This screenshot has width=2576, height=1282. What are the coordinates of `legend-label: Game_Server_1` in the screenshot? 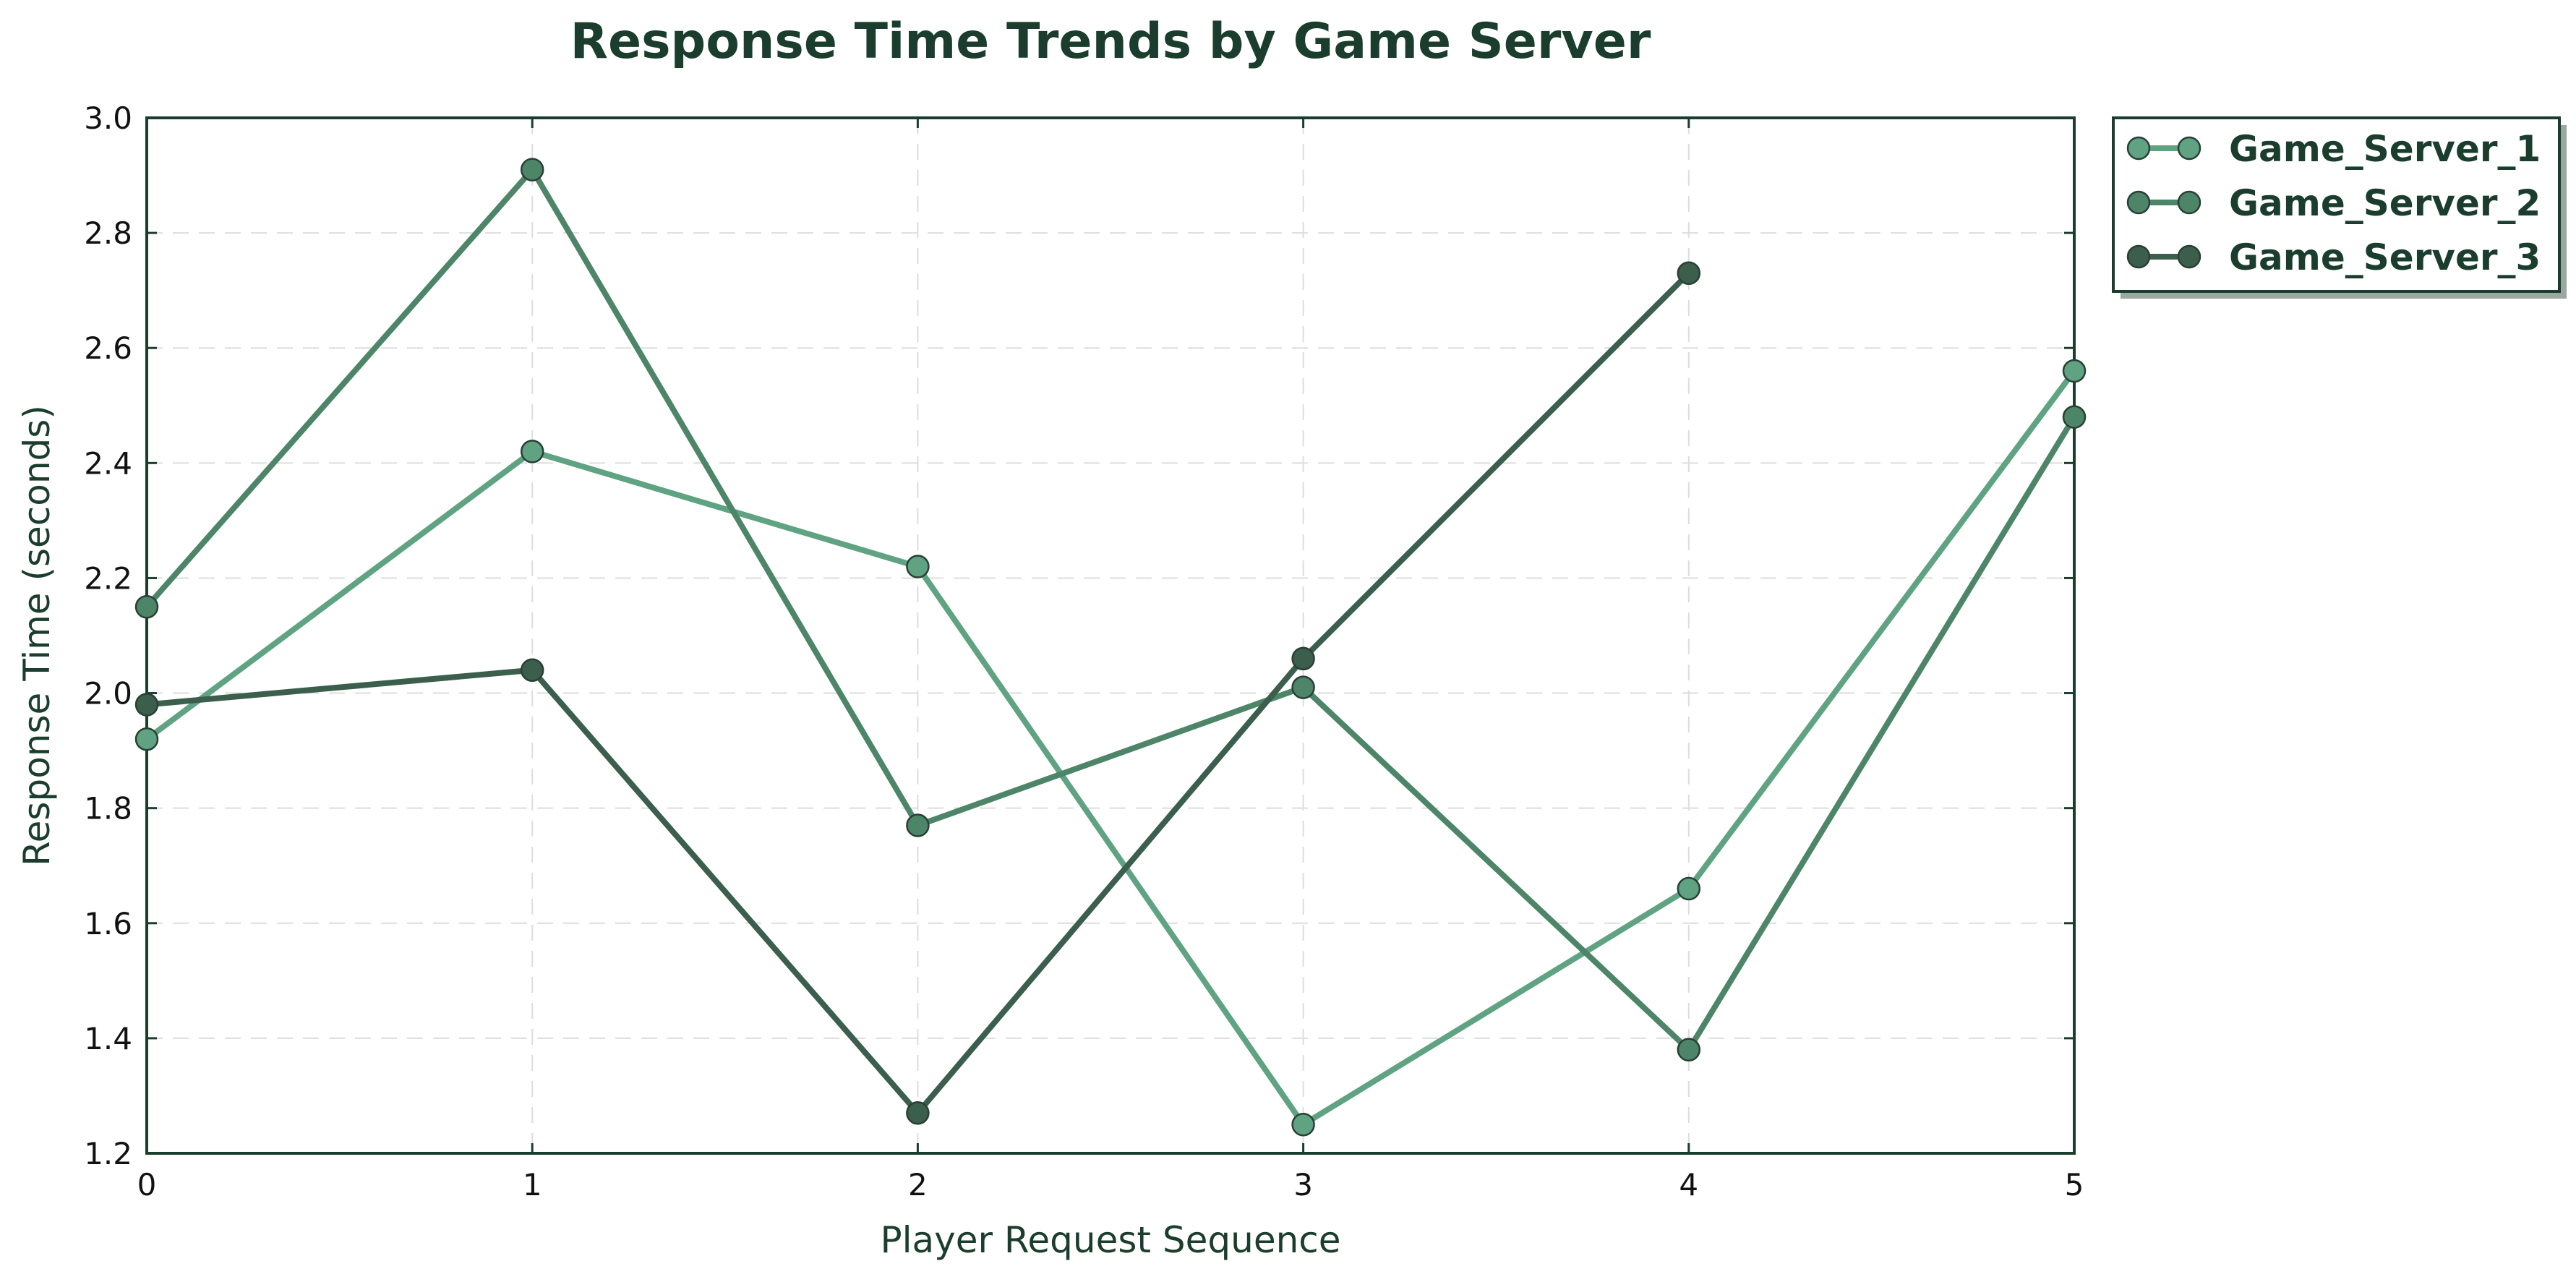 It's located at (2385, 149).